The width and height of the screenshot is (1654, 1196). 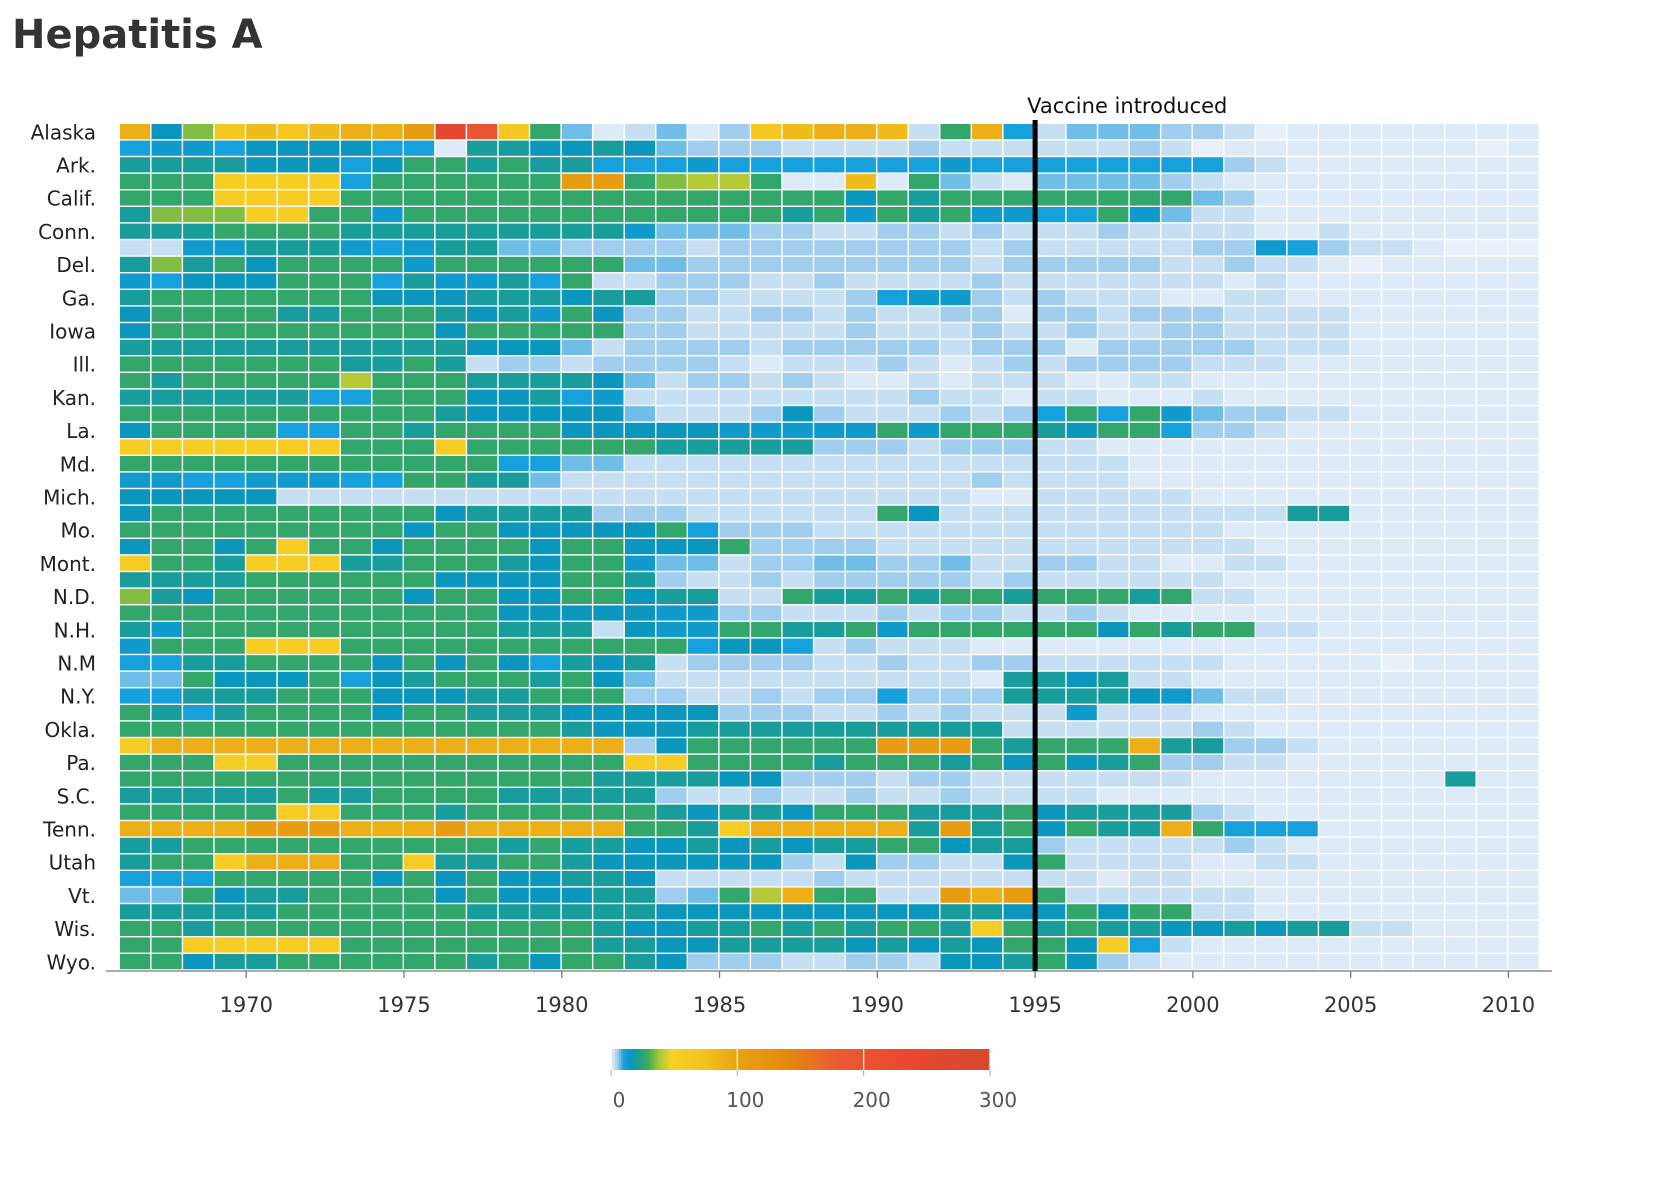 I want to click on row-label: N.H., so click(x=75, y=630).